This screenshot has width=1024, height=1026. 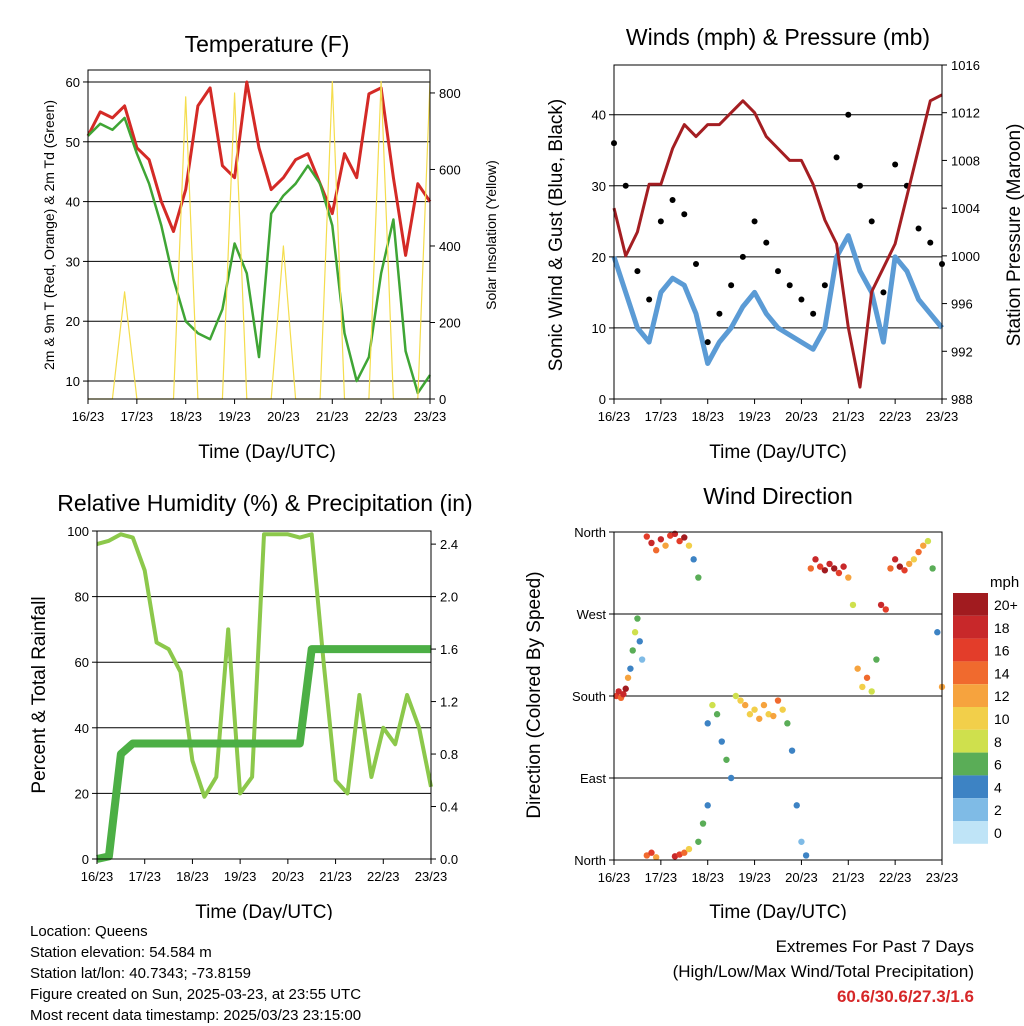 I want to click on extremes-values: 60.6/30.6/27.3/1.6, so click(x=905, y=996).